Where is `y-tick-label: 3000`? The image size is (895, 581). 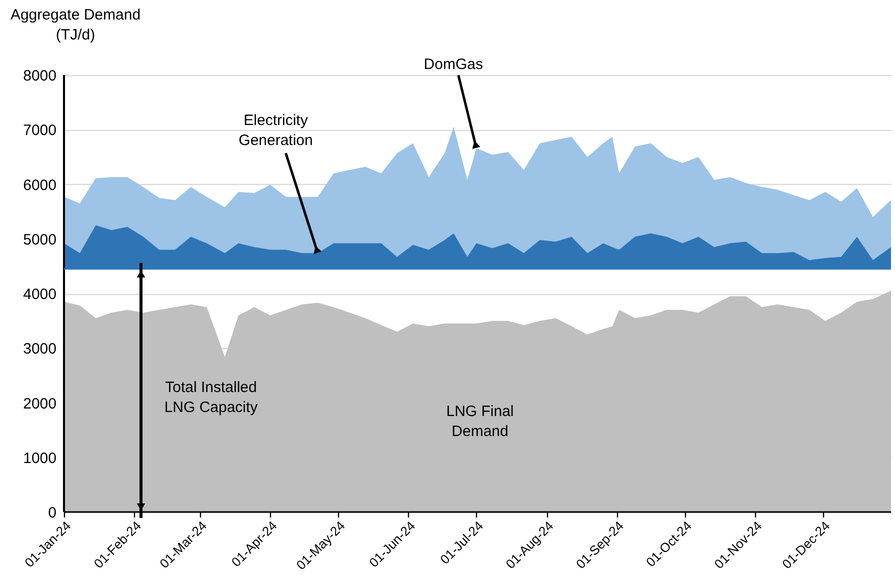
y-tick-label: 3000 is located at coordinates (39, 349).